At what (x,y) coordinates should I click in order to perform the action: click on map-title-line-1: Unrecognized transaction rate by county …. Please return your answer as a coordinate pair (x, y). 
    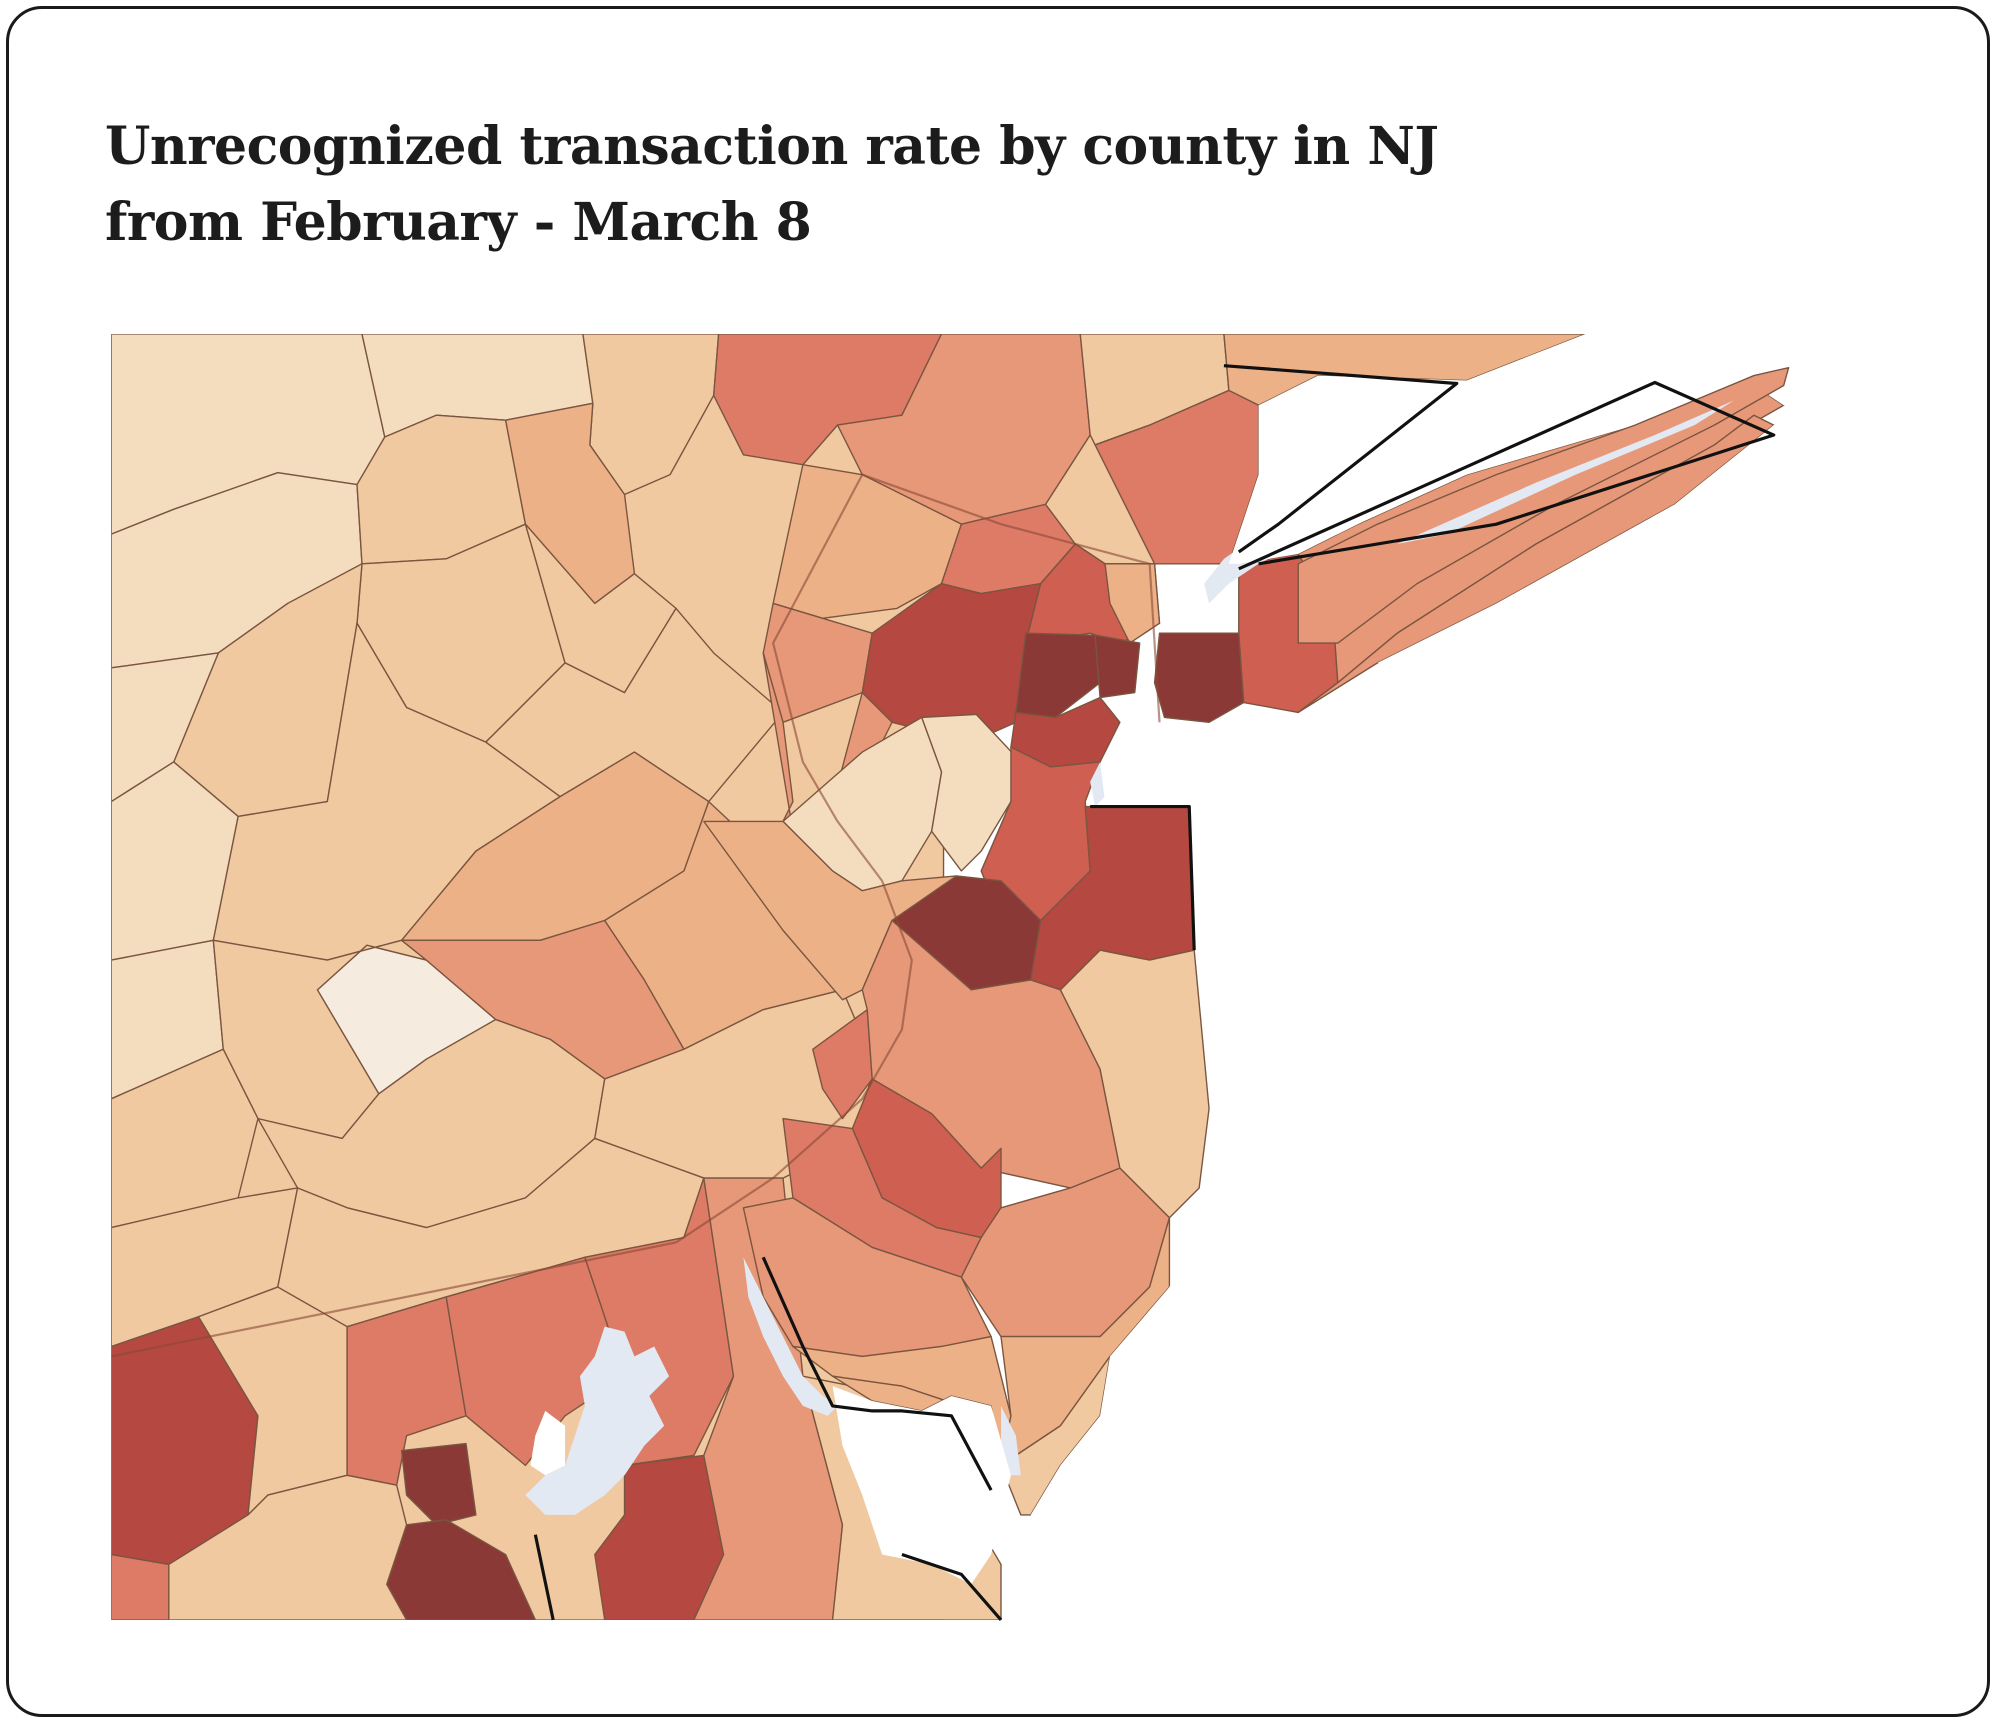
    Looking at the image, I should click on (772, 146).